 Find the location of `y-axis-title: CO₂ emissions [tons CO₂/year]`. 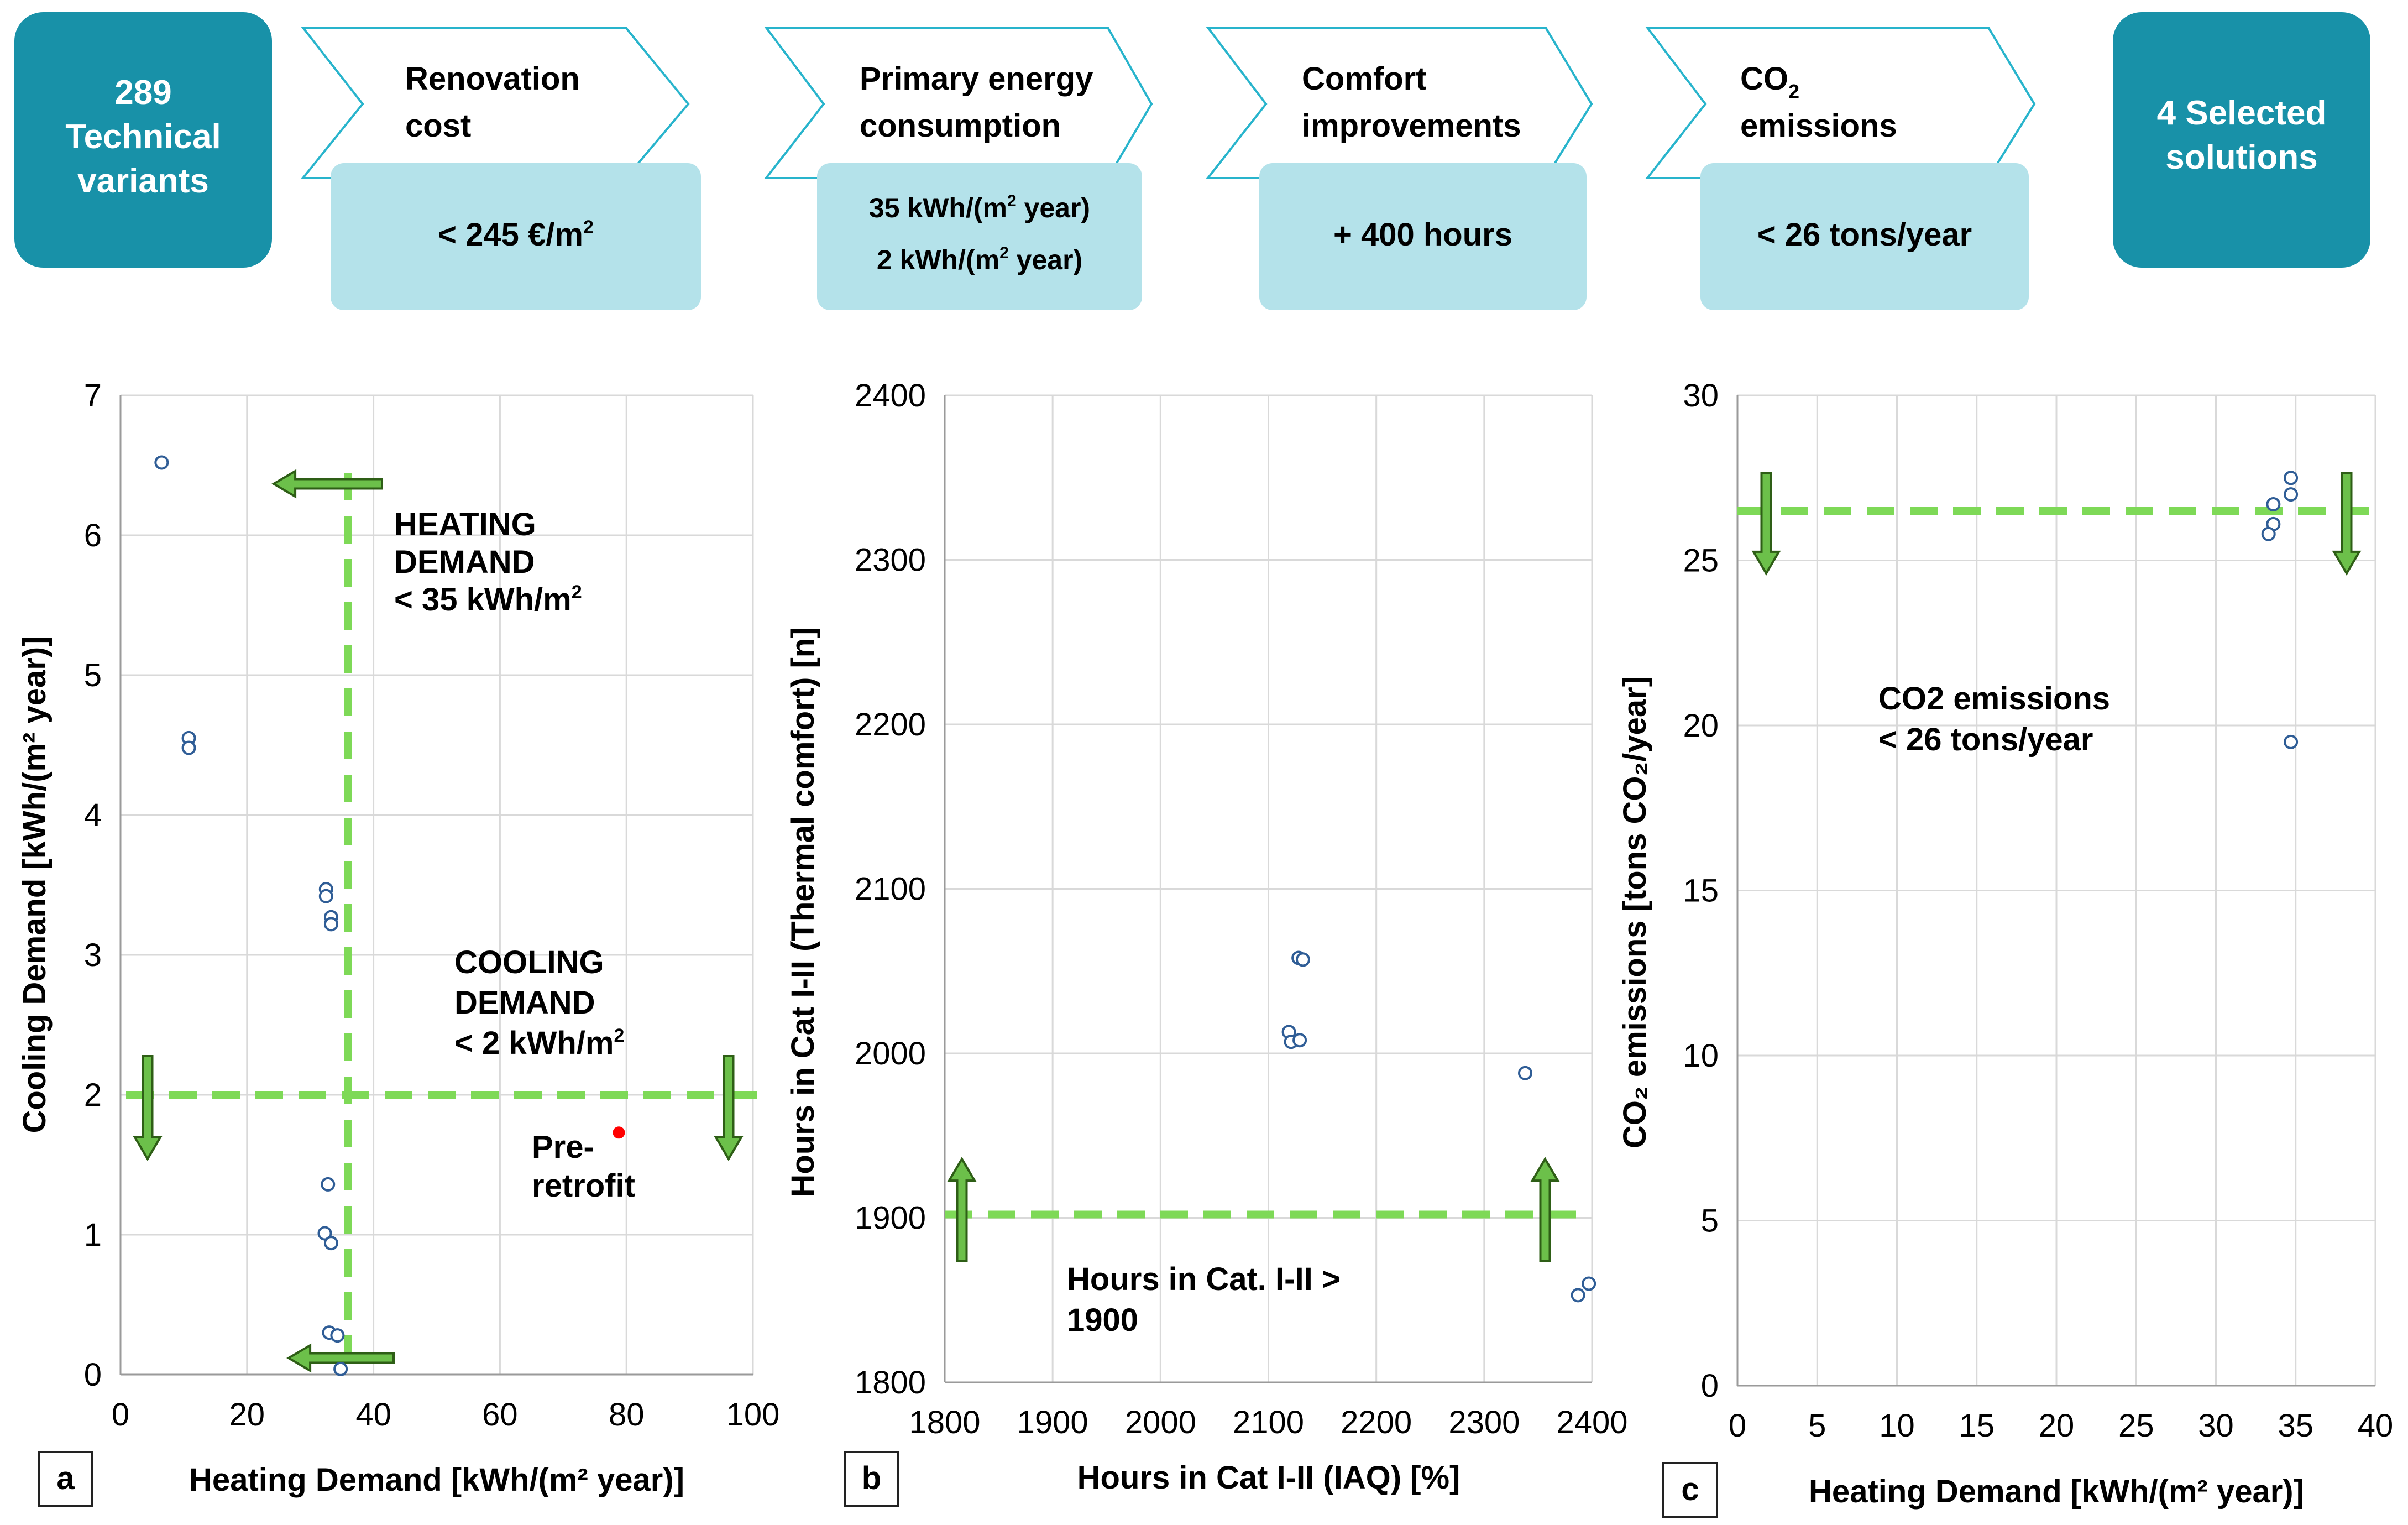

y-axis-title: CO₂ emissions [tons CO₂/year] is located at coordinates (1635, 912).